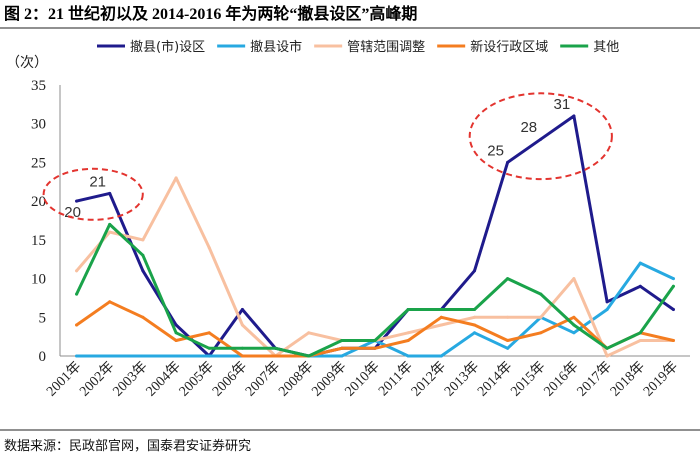 This screenshot has width=700, height=459. Describe the element at coordinates (561, 379) in the screenshot. I see `x-tick-label: 2016年` at that location.